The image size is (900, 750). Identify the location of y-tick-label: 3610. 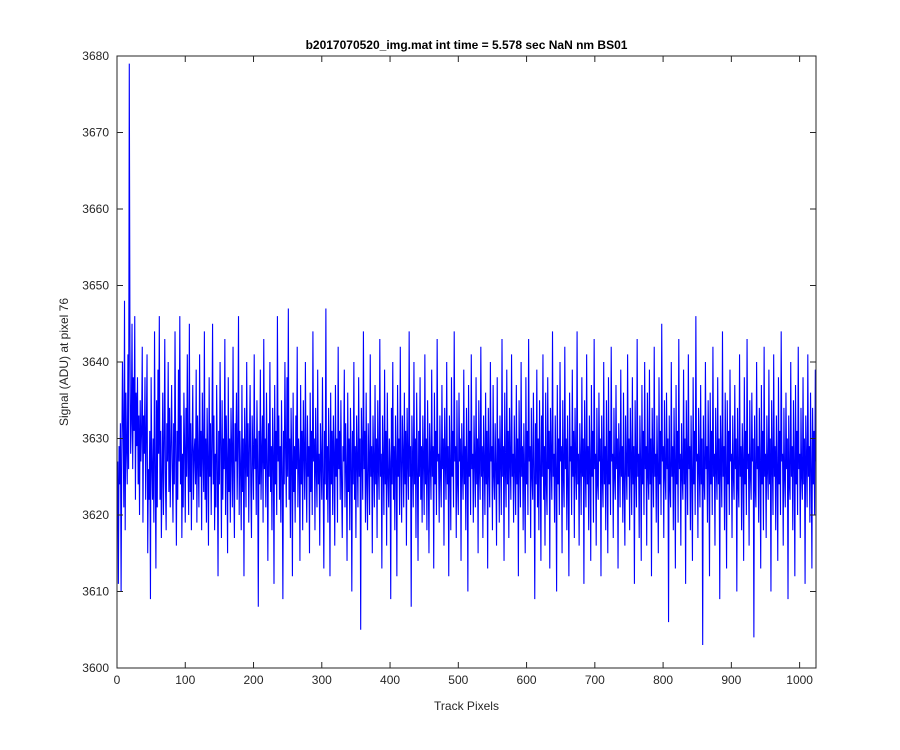
(95, 592).